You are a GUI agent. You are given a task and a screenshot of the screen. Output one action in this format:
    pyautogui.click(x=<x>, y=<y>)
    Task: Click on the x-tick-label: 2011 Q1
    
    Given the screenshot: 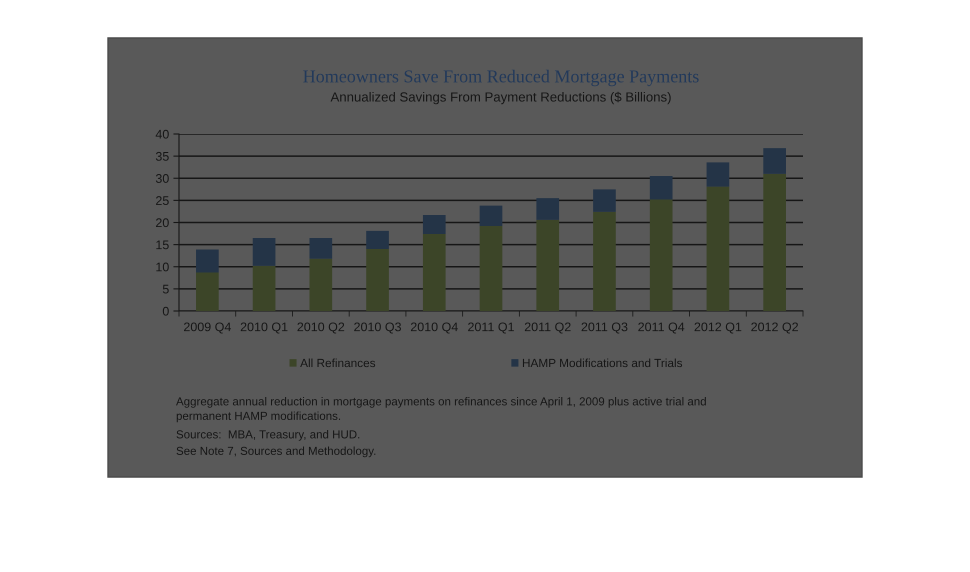 What is the action you would take?
    pyautogui.click(x=491, y=328)
    